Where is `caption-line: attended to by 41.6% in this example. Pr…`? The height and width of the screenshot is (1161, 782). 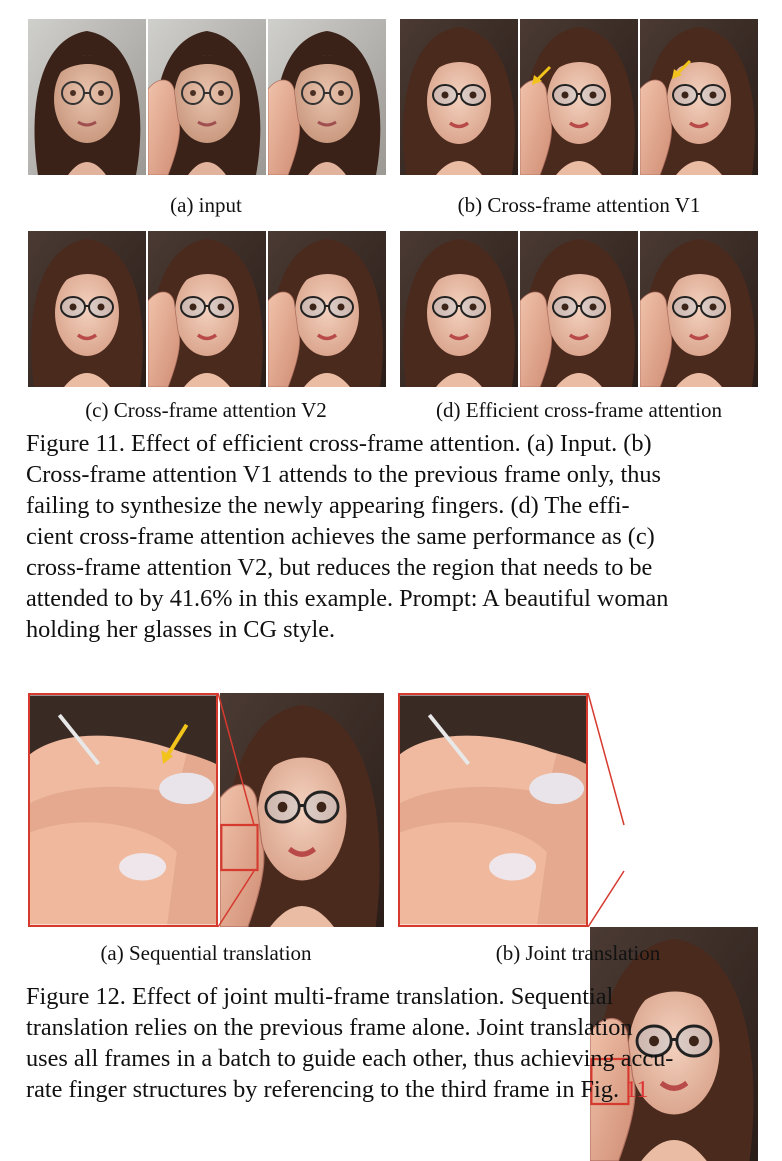 caption-line: attended to by 41.6% in this example. Pr… is located at coordinates (347, 598).